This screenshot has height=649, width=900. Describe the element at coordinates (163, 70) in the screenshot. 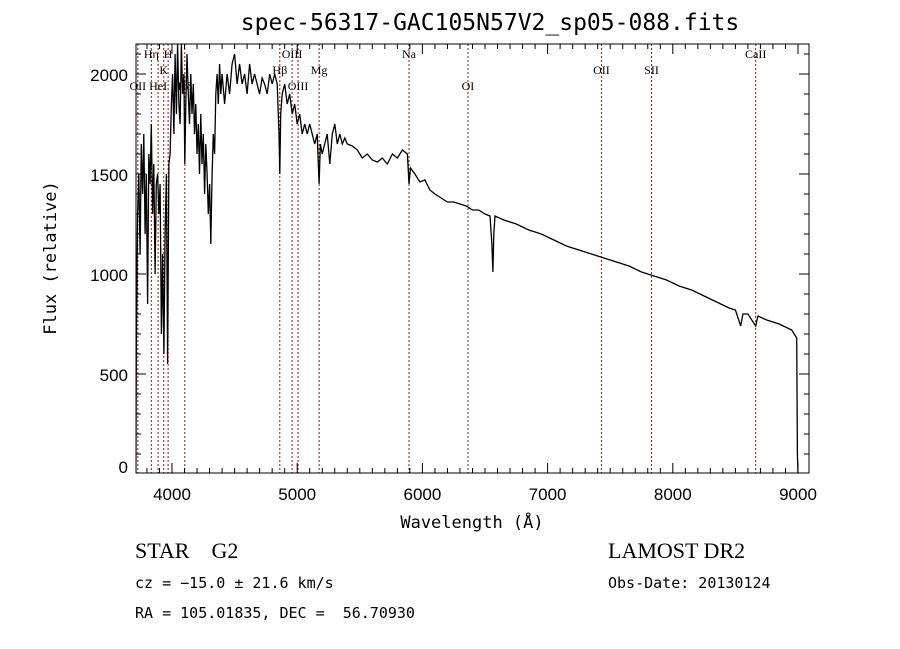

I see `line-marker-label: K` at that location.